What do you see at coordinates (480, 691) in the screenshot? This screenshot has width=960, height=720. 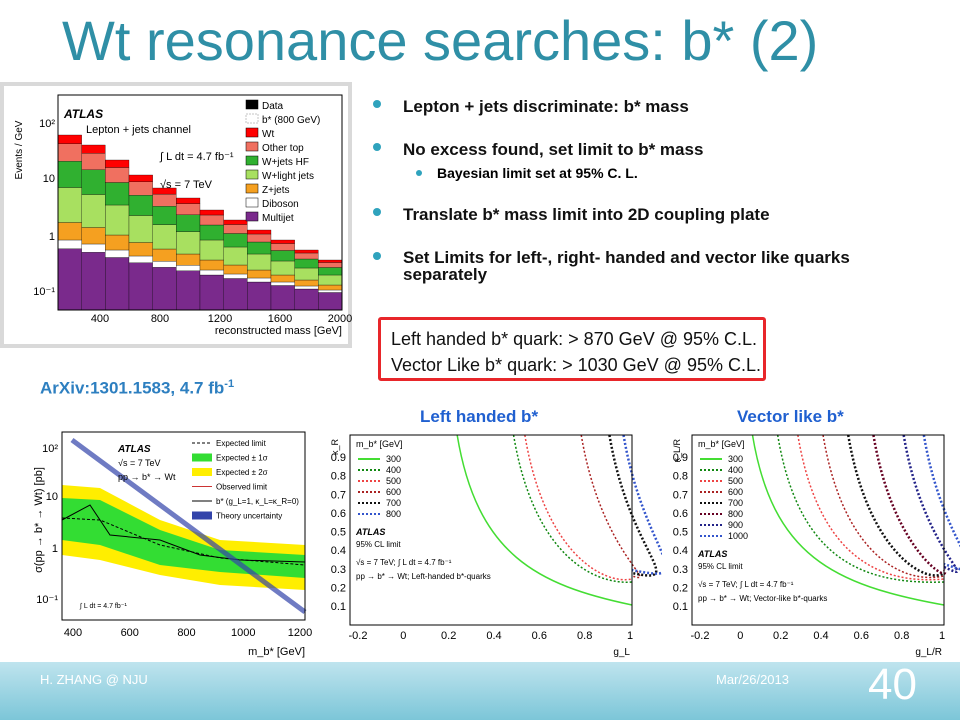 I see `footer-band` at bounding box center [480, 691].